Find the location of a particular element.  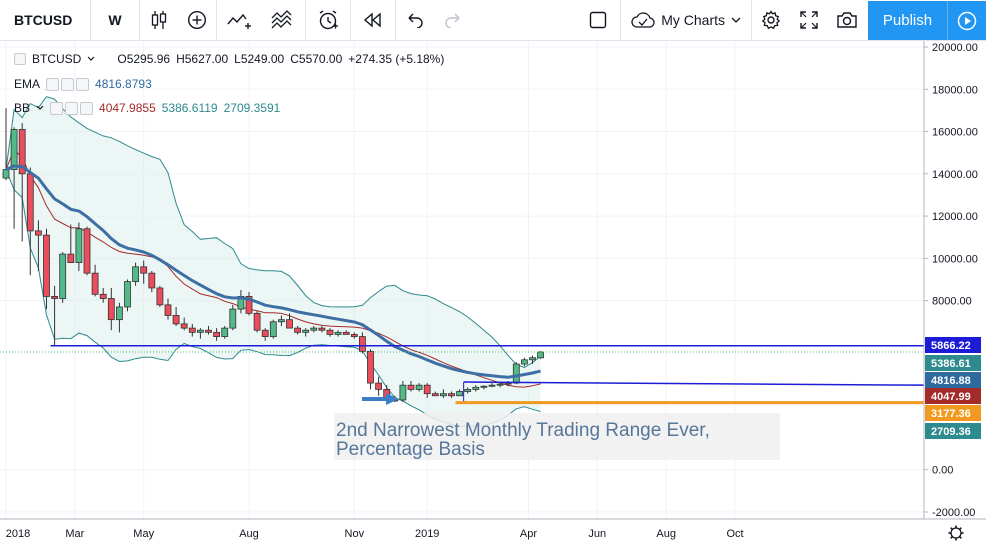

ema-legend-buttons is located at coordinates (68, 84).